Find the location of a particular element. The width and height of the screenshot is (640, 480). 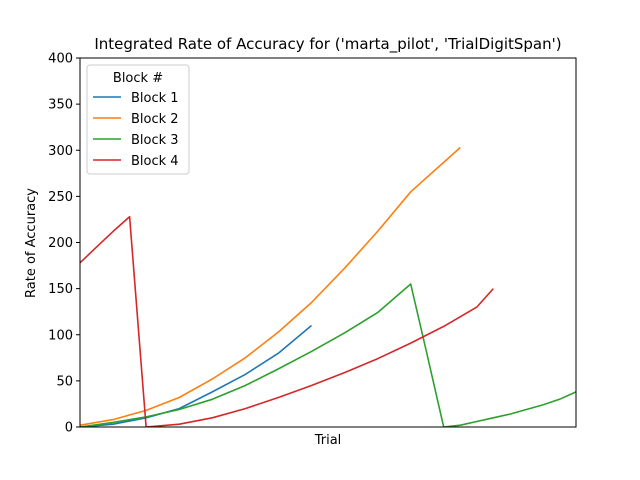

y-axis-label: Rate of Accuracy is located at coordinates (31, 243).